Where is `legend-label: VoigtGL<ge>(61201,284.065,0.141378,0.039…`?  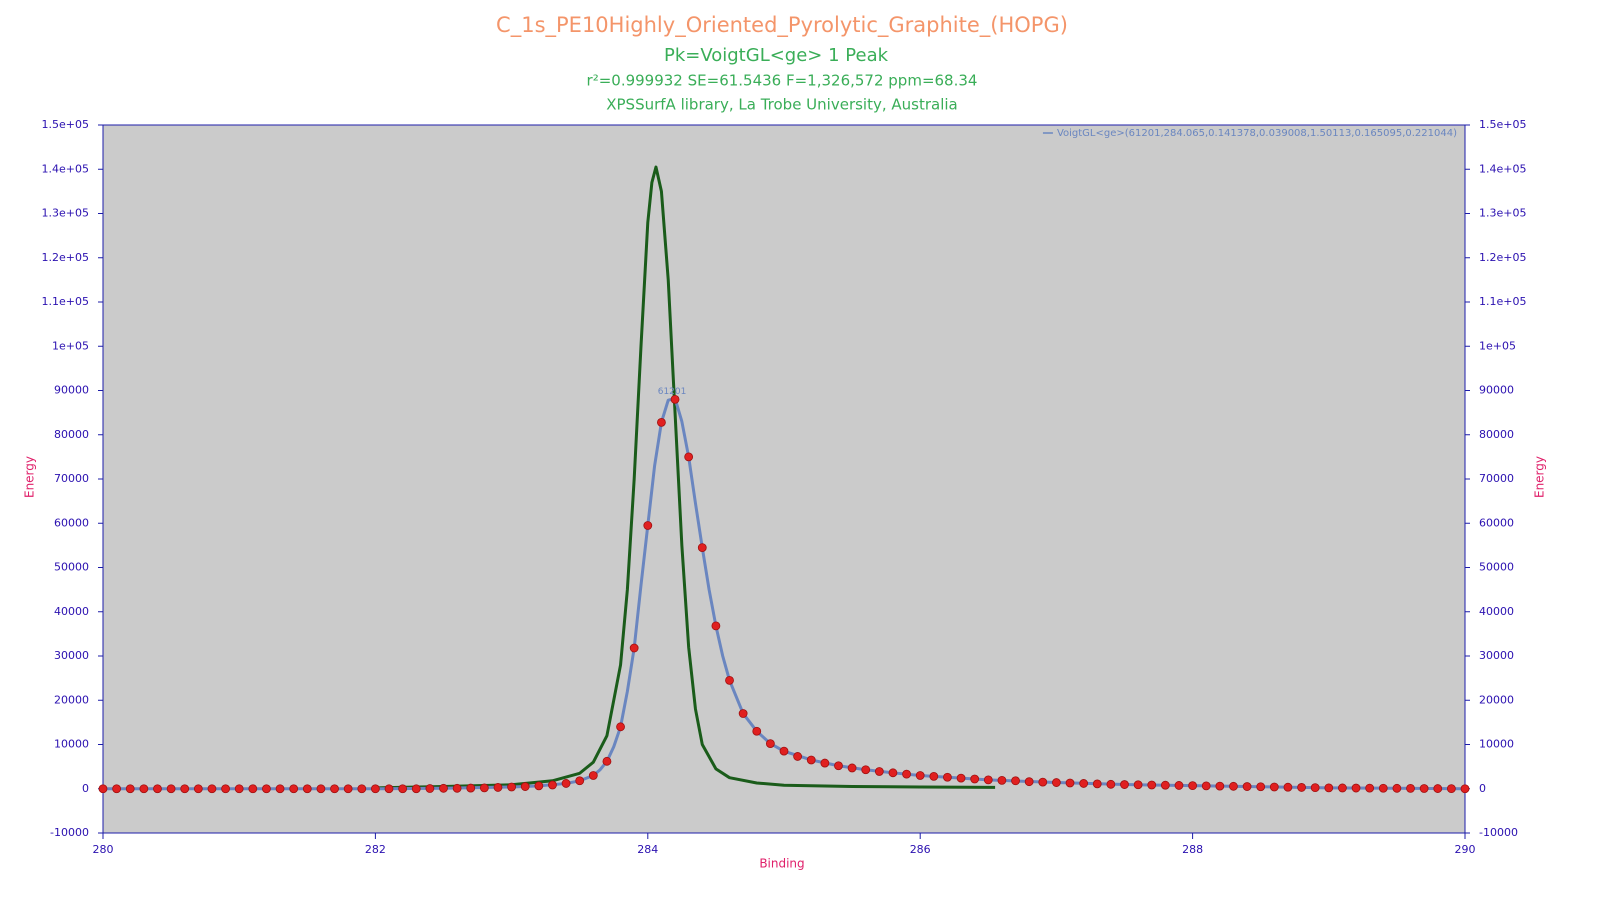 legend-label: VoigtGL<ge>(61201,284.065,0.141378,0.039… is located at coordinates (1257, 133).